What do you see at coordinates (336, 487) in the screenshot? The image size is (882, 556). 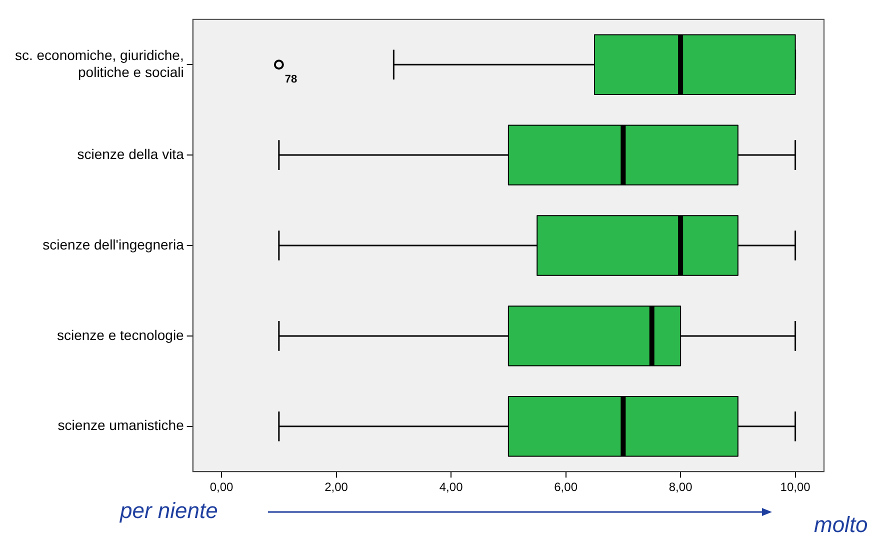 I see `x-tick-label: 2,00` at bounding box center [336, 487].